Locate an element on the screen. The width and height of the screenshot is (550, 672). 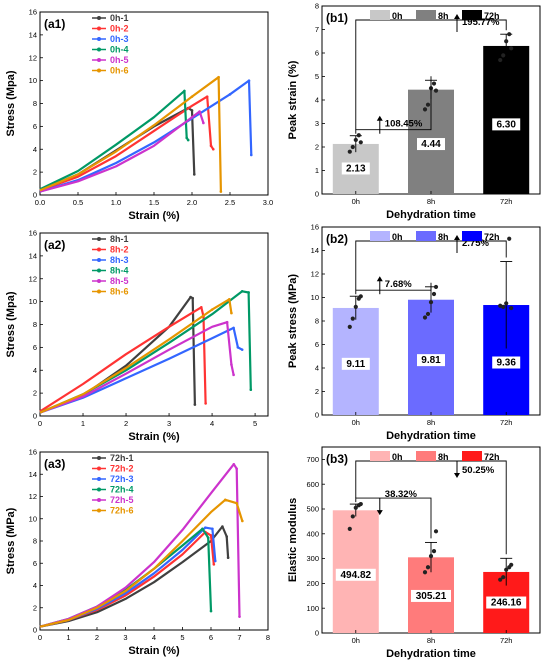
b2-ytick-label: 14 is located at coordinates (315, 250).